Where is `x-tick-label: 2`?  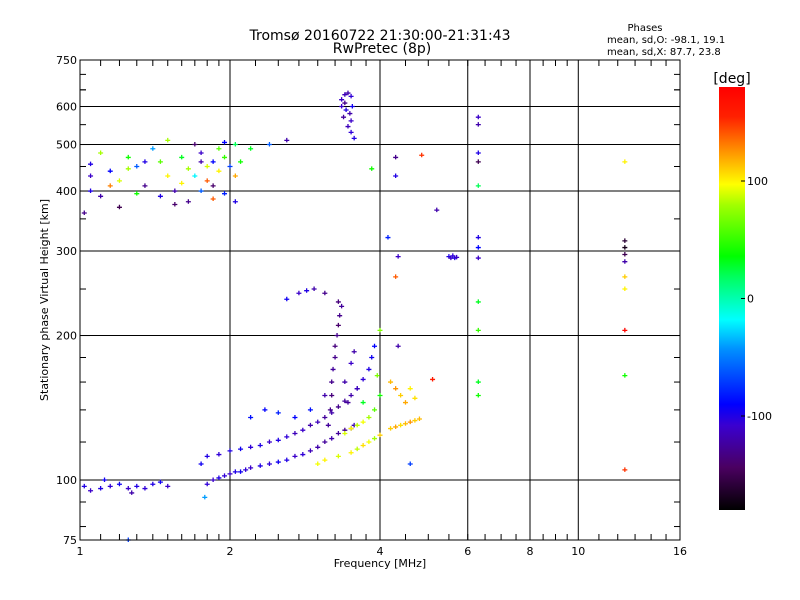 x-tick-label: 2 is located at coordinates (230, 551).